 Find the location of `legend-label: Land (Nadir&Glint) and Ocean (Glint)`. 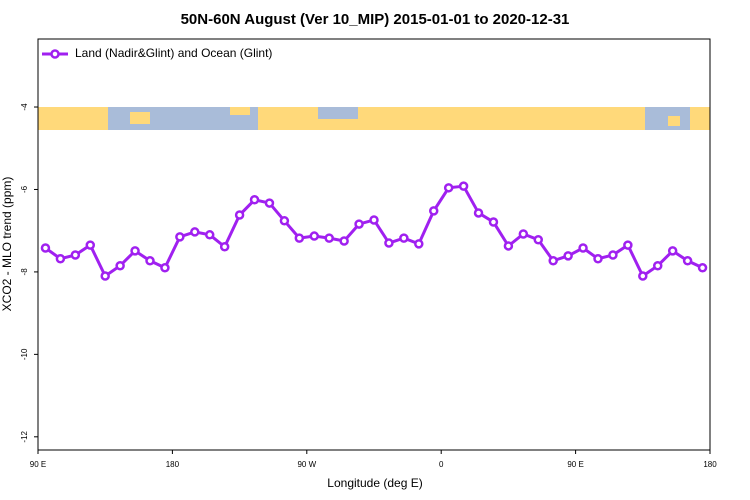

legend-label: Land (Nadir&Glint) and Ocean (Glint) is located at coordinates (173, 53).